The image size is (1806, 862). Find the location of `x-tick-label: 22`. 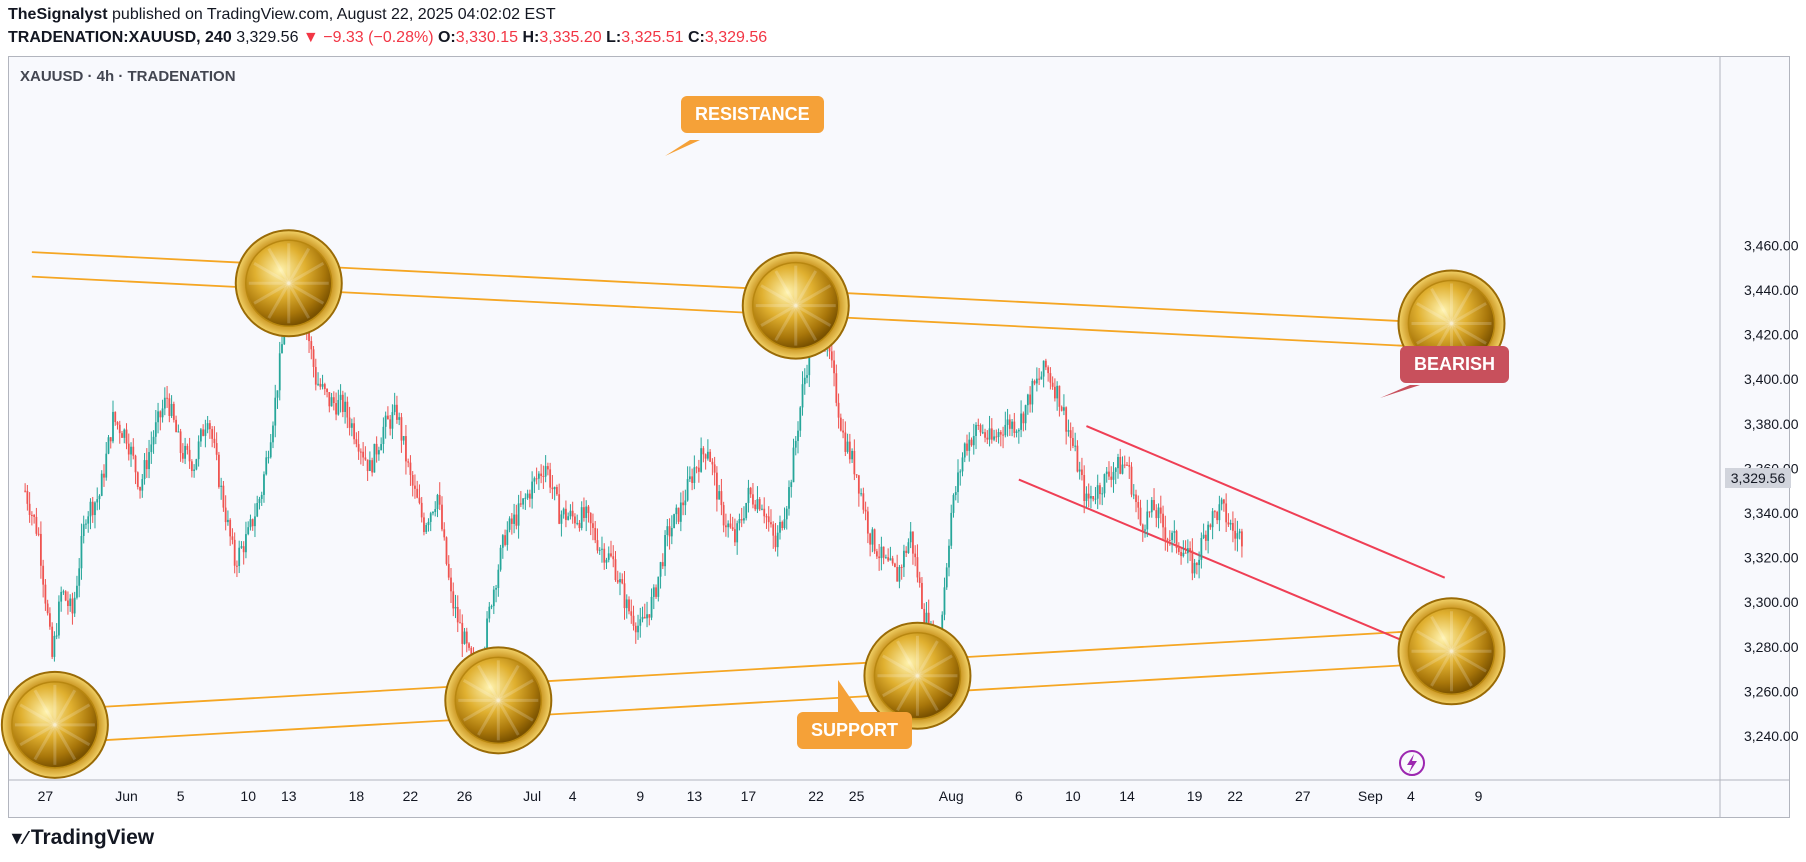

x-tick-label: 22 is located at coordinates (411, 796).